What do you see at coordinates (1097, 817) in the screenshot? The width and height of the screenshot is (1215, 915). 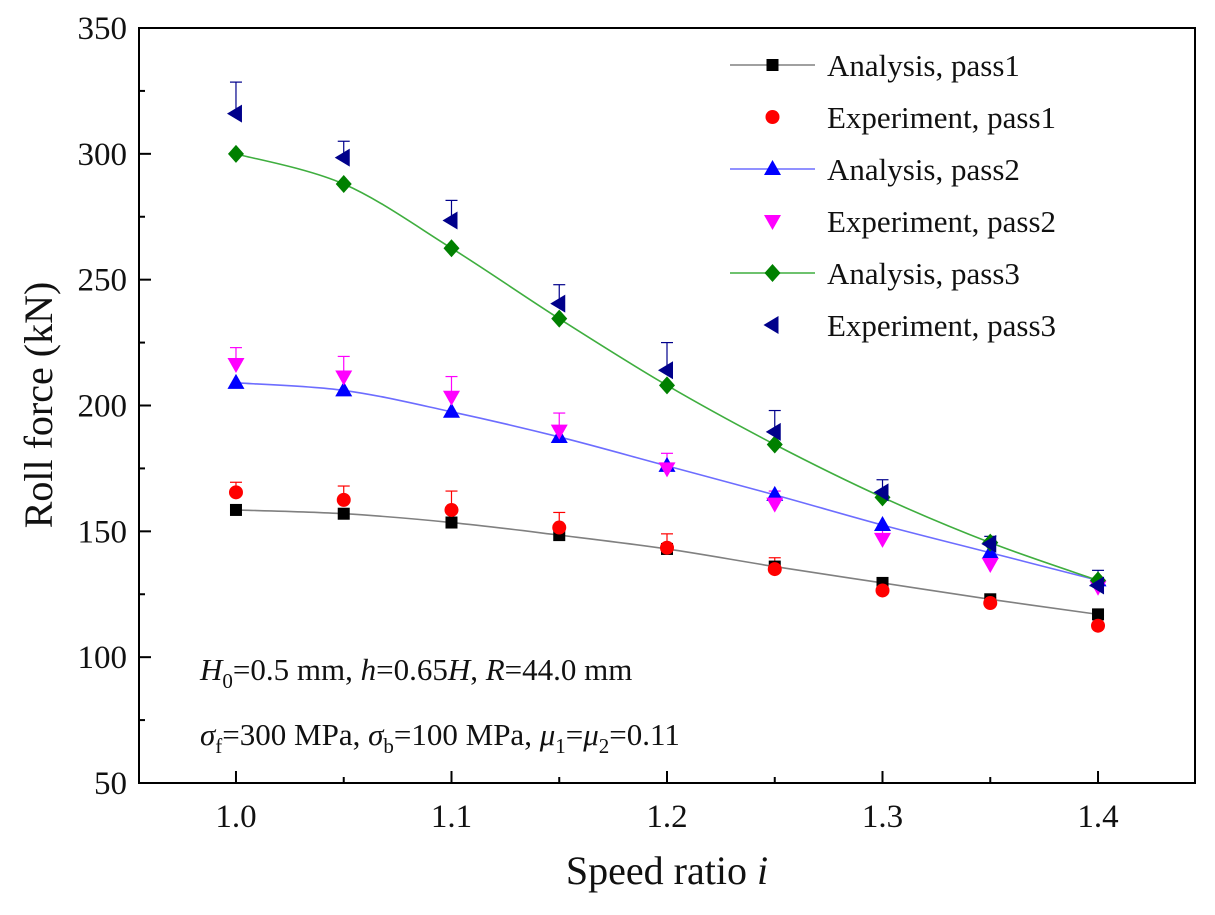 I see `x-tick-label: 1.4` at bounding box center [1097, 817].